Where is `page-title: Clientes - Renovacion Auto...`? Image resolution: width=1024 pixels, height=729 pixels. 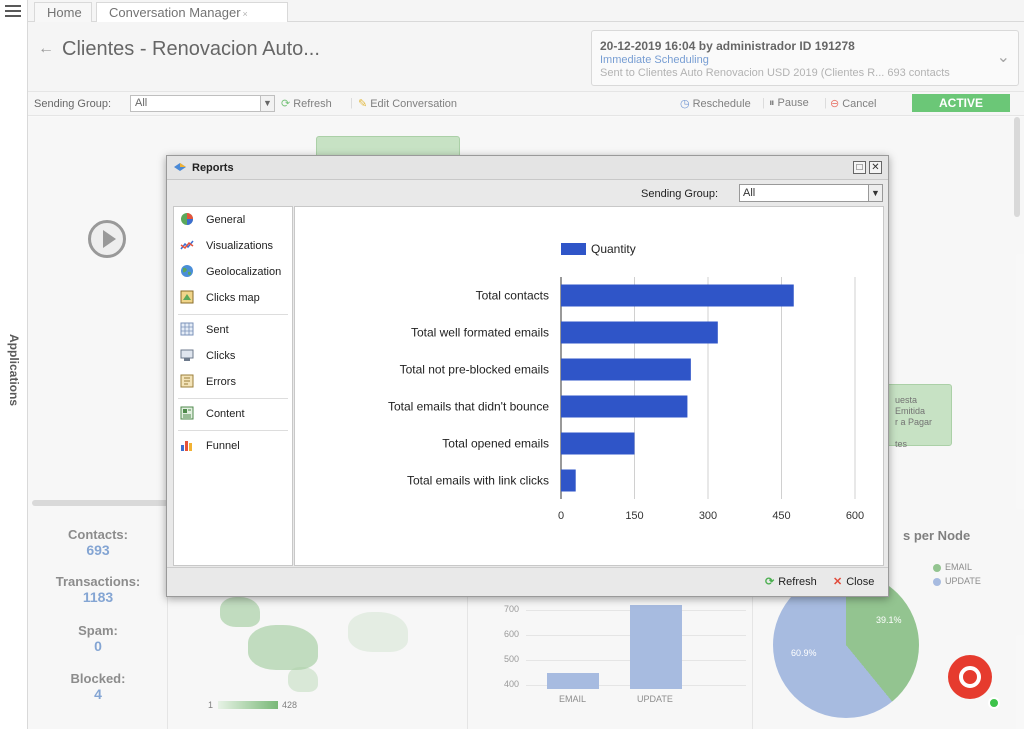
page-title: Clientes - Renovacion Auto... is located at coordinates (191, 49).